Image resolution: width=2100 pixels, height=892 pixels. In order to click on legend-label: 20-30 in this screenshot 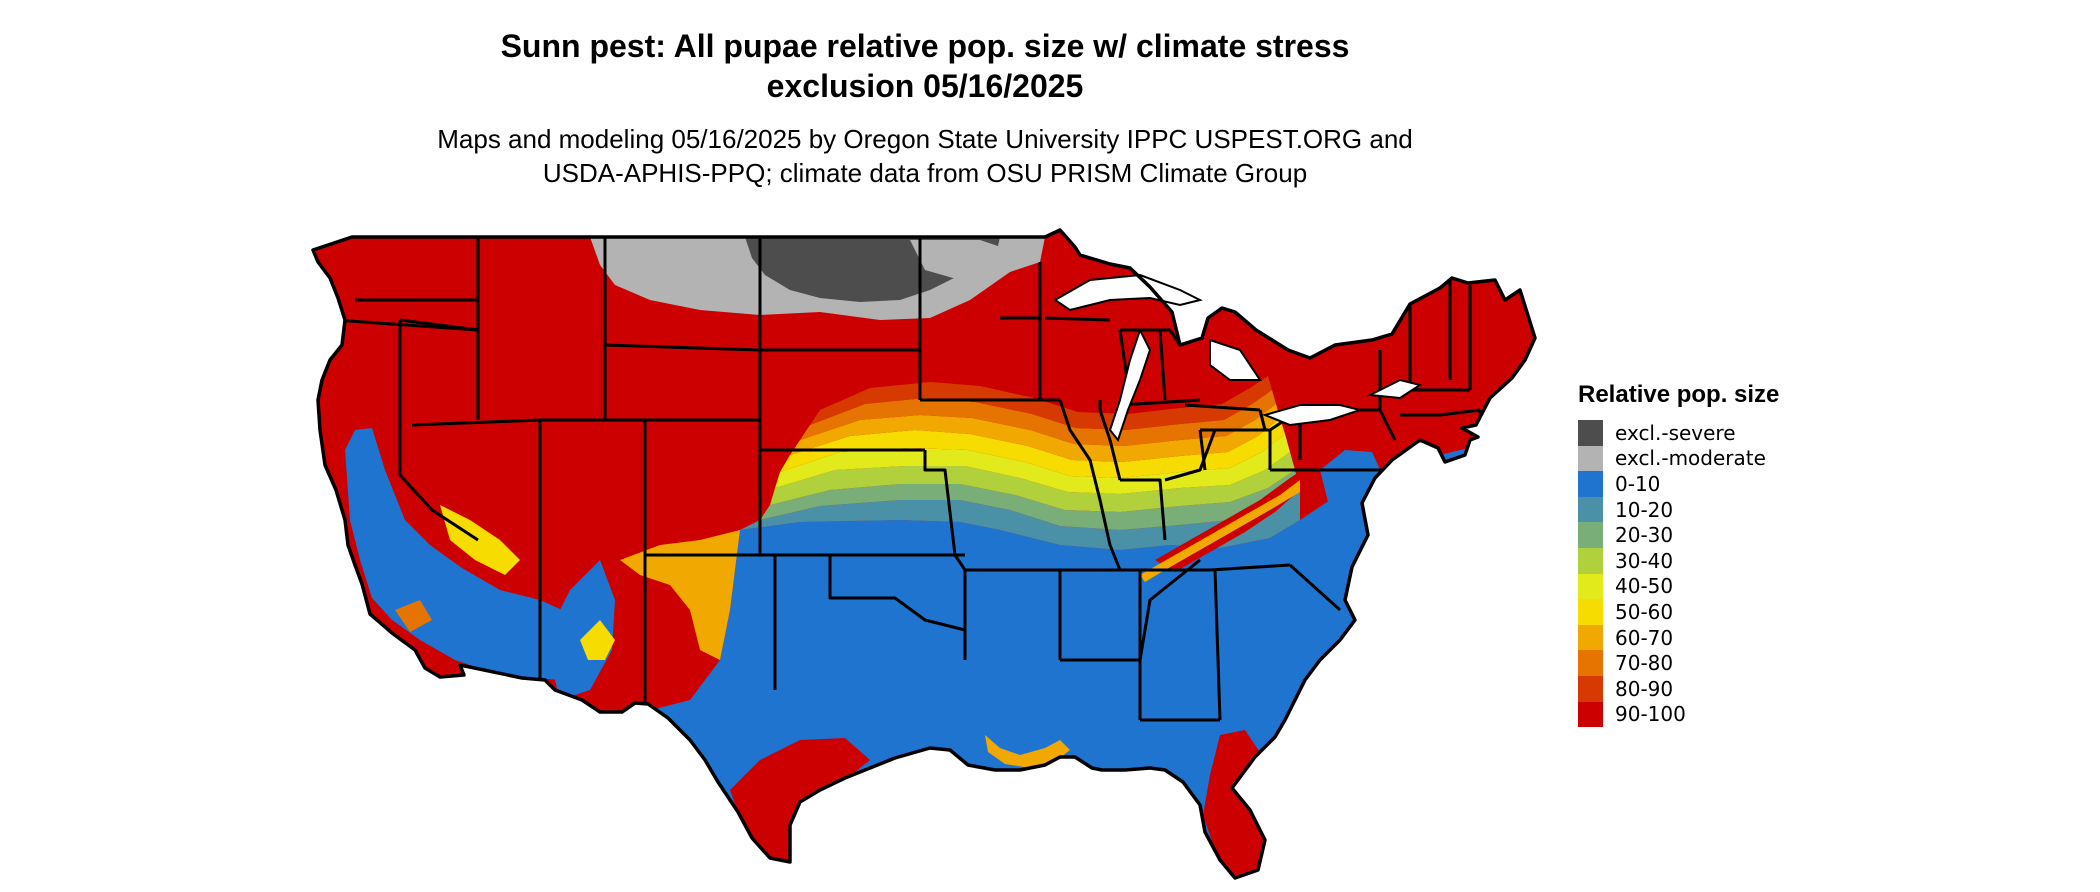, I will do `click(1644, 535)`.